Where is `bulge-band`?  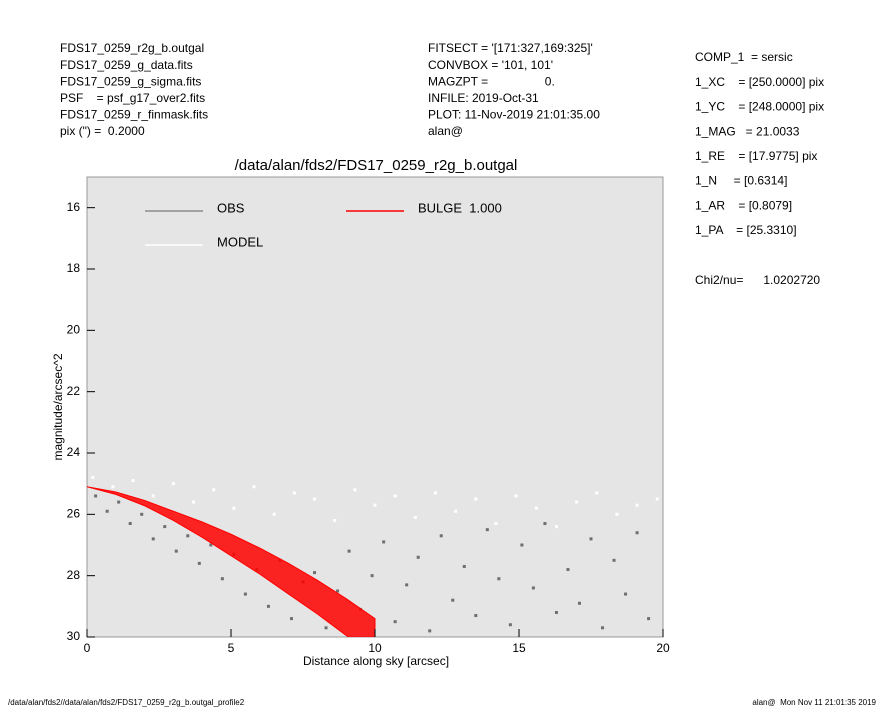 bulge-band is located at coordinates (231, 561).